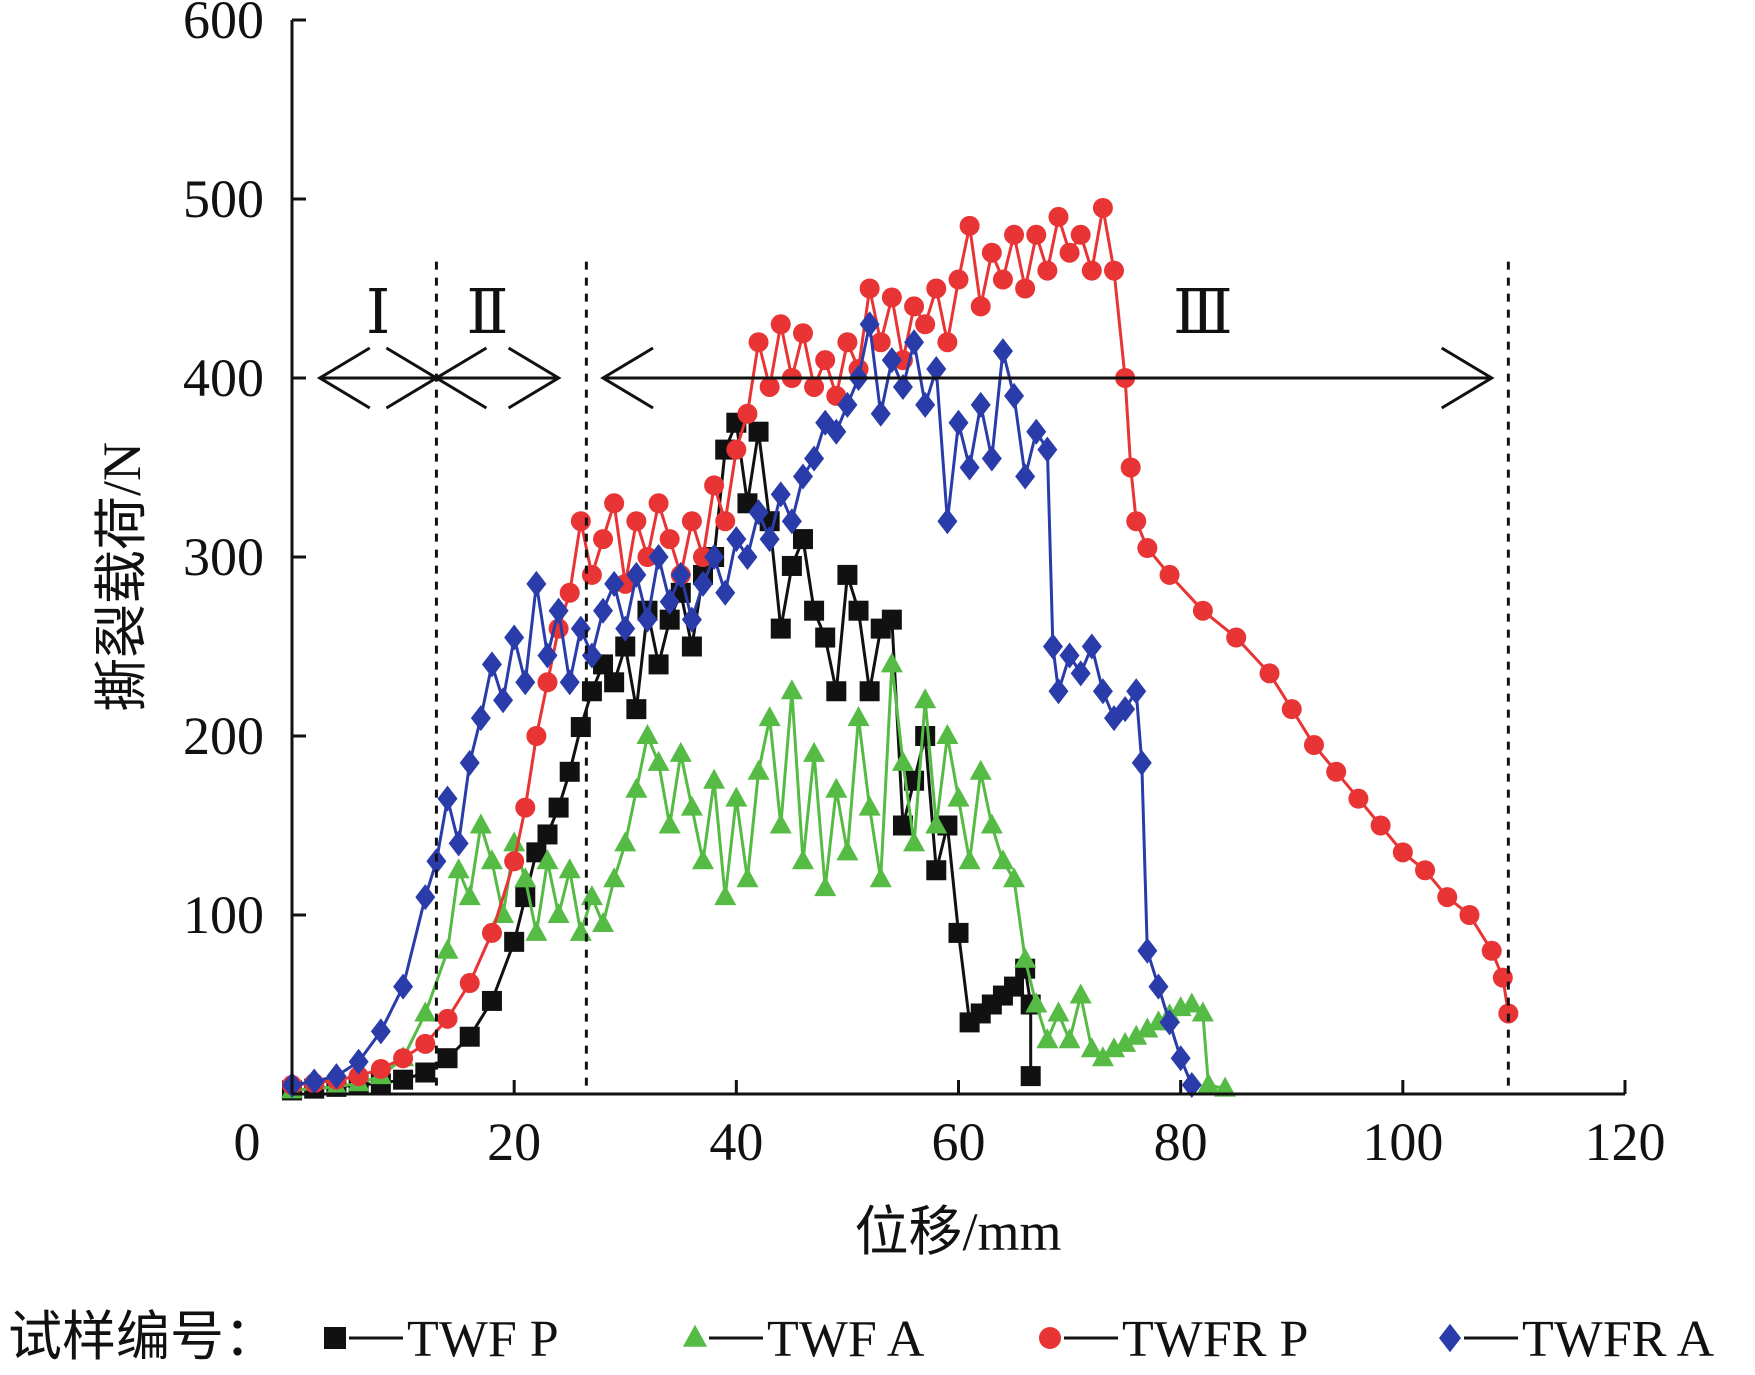 This screenshot has height=1375, width=1755. I want to click on x-tick-label: 100, so click(1402, 1142).